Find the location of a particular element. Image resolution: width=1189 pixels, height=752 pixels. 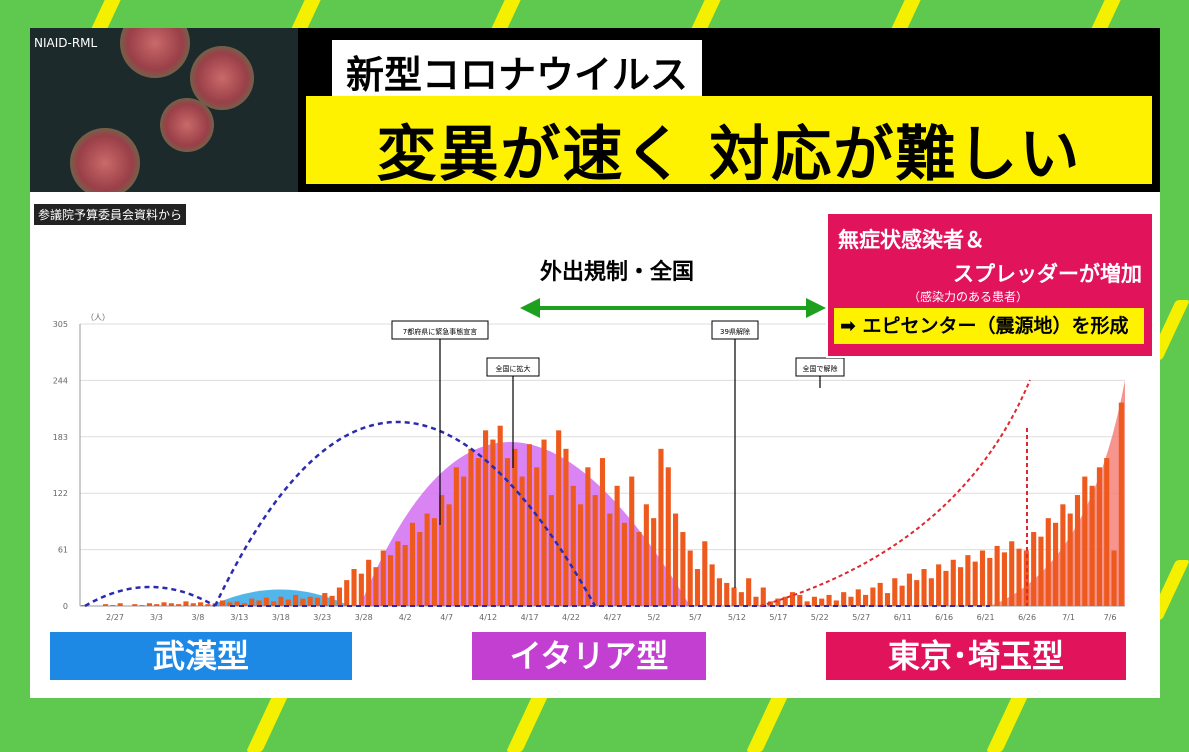

x-tick-label: 6/11 is located at coordinates (903, 617).